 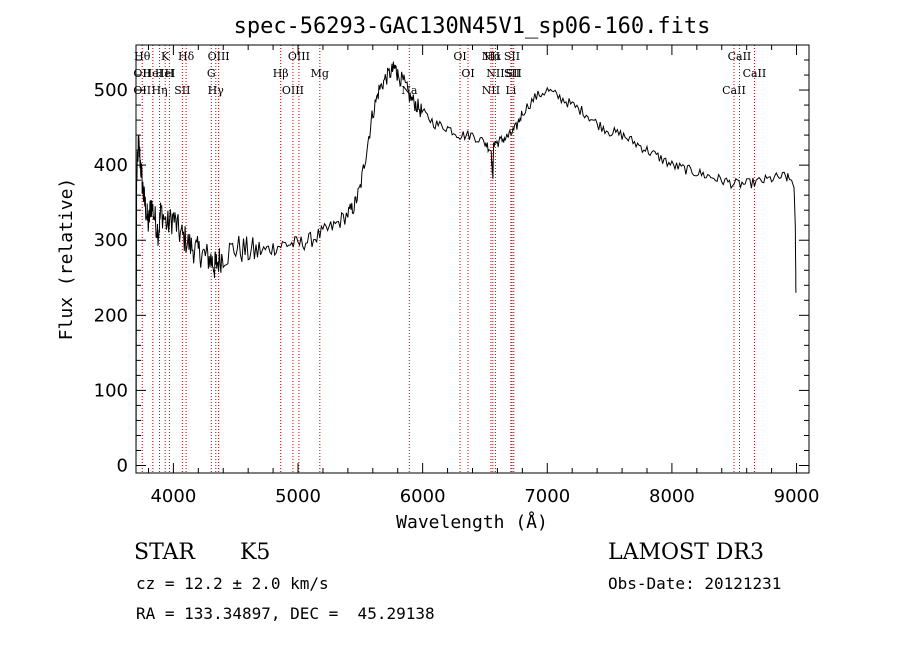 I want to click on x-tick-label: 8000, so click(x=672, y=496).